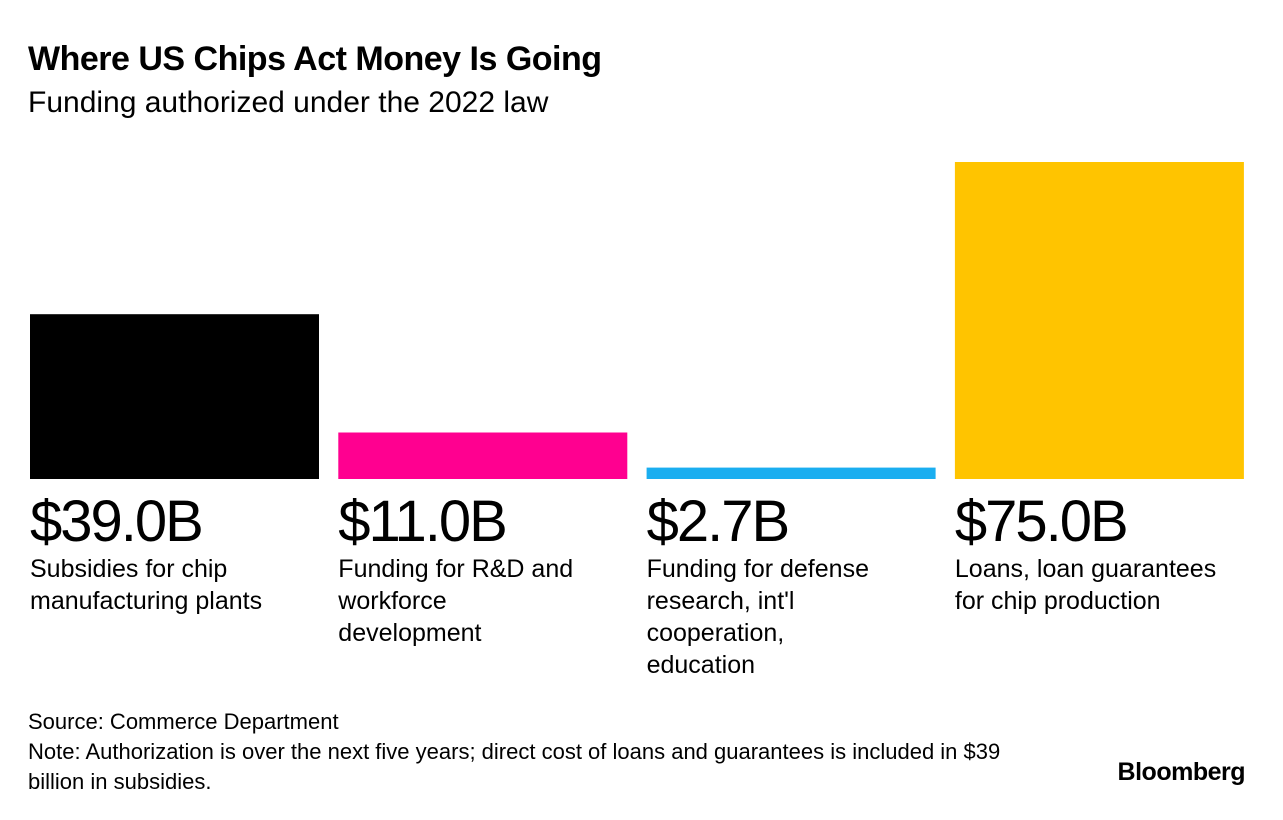  I want to click on bar-value-label: $11.0B, so click(422, 521).